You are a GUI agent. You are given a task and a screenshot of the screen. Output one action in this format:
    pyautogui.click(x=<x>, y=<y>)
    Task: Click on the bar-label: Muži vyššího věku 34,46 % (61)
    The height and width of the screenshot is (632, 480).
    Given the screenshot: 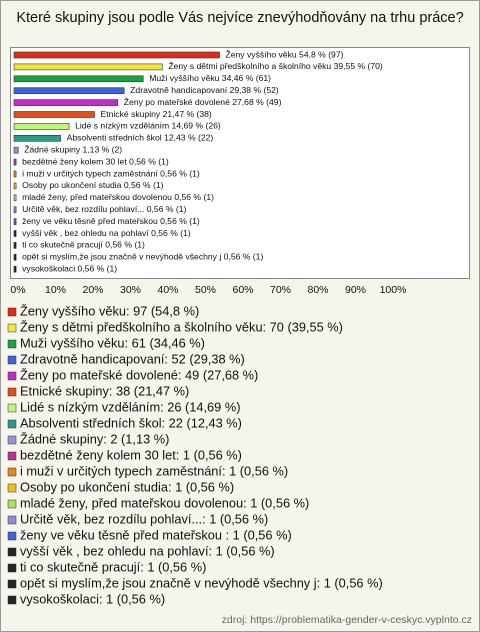 What is the action you would take?
    pyautogui.click(x=210, y=78)
    